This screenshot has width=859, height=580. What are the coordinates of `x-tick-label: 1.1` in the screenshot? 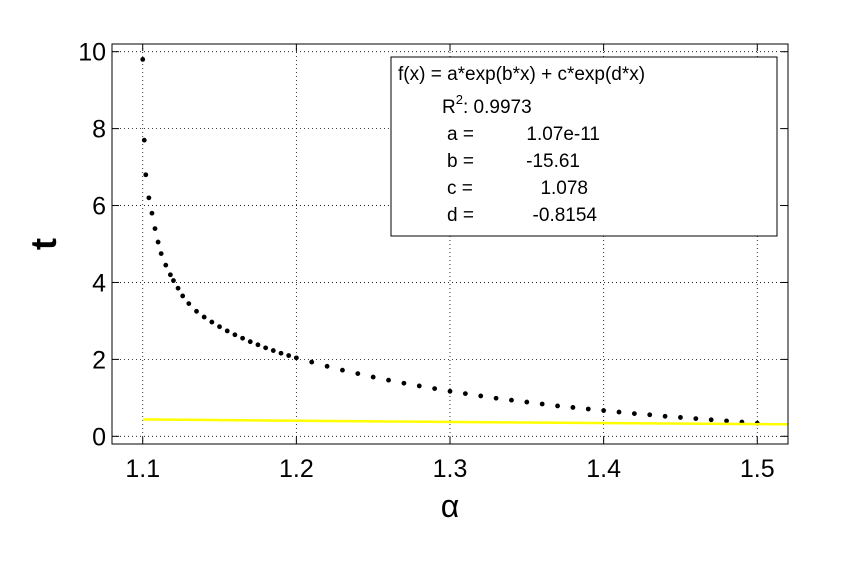 It's located at (142, 469).